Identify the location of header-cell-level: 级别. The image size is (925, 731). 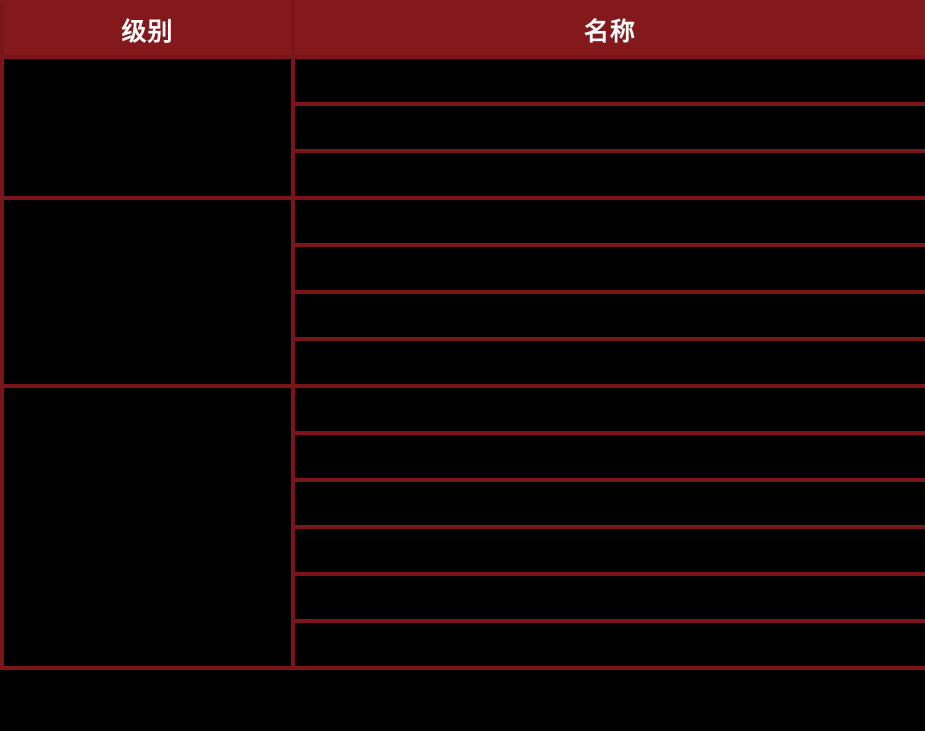
(147, 29).